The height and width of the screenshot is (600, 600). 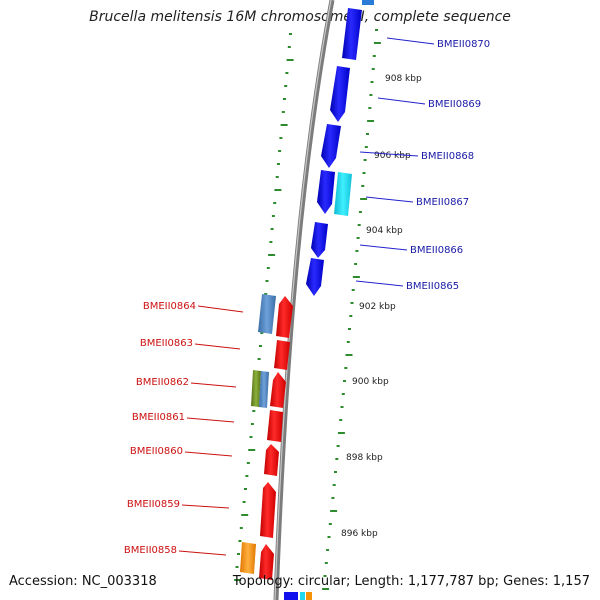 I want to click on ruler-label-896: 896 kbp, so click(x=359, y=534).